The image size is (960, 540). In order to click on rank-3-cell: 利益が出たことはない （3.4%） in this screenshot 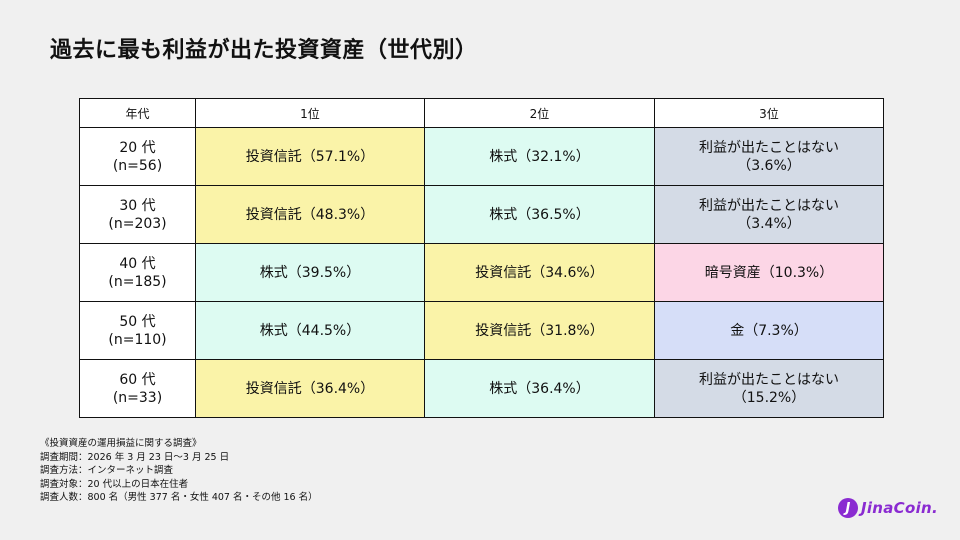, I will do `click(769, 214)`.